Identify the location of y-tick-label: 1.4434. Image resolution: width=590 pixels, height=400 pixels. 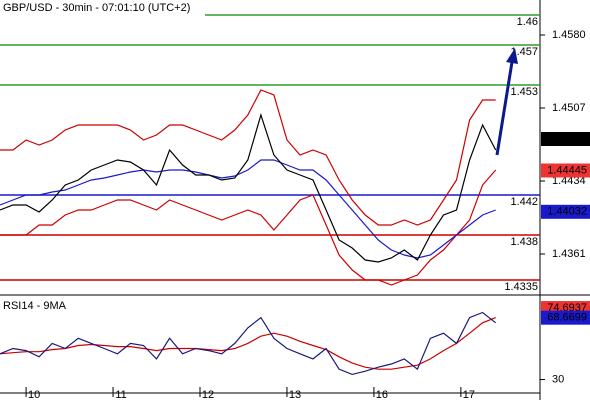
(569, 181).